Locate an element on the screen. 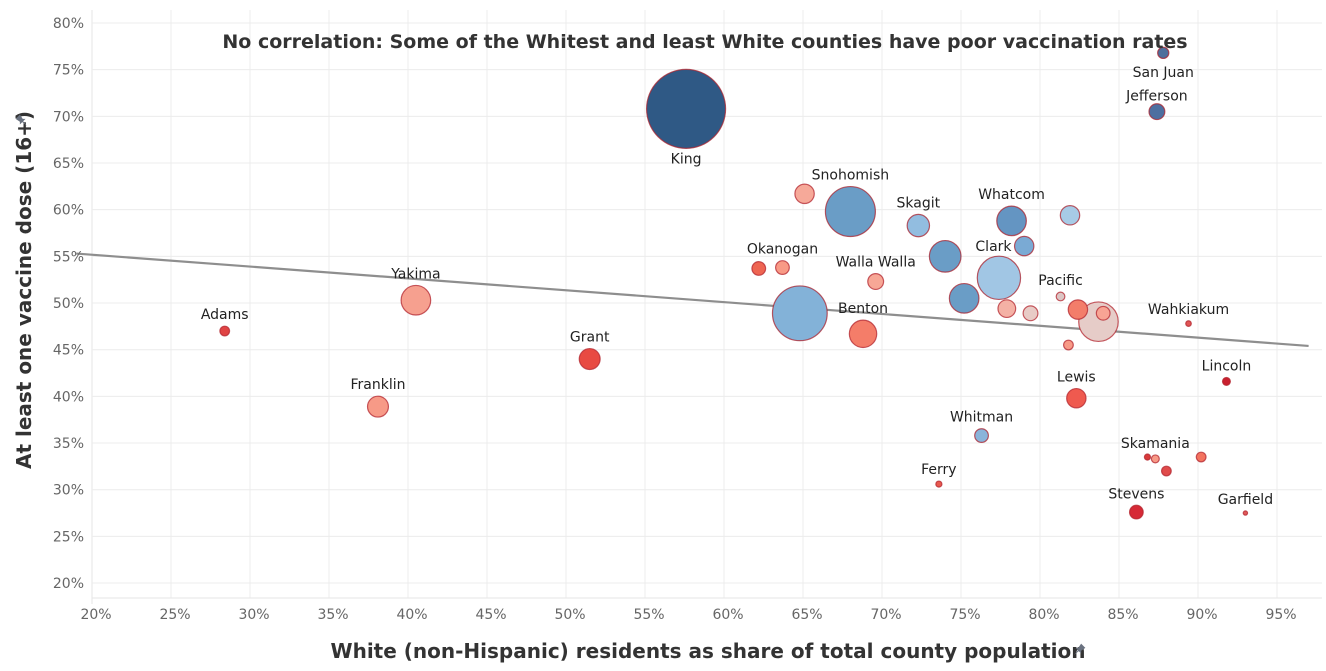  y-tick-label: 75% is located at coordinates (68, 71).